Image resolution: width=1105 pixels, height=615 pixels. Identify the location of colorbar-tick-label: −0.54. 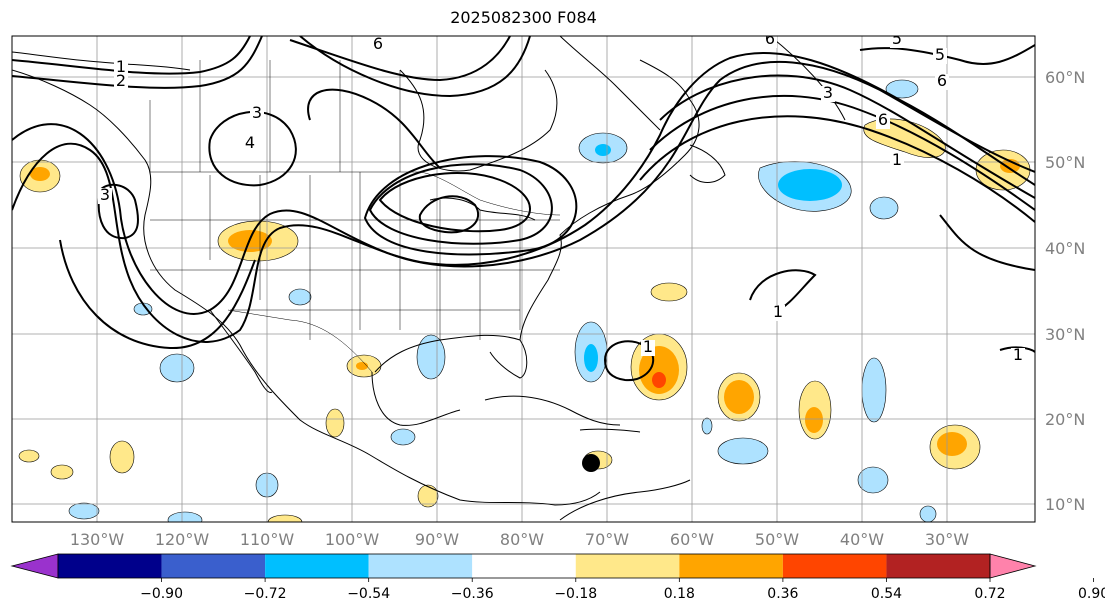
(368, 594).